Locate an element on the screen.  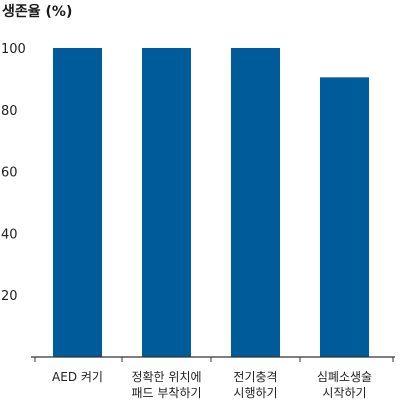
y-tick-label: 20 is located at coordinates (9, 296).